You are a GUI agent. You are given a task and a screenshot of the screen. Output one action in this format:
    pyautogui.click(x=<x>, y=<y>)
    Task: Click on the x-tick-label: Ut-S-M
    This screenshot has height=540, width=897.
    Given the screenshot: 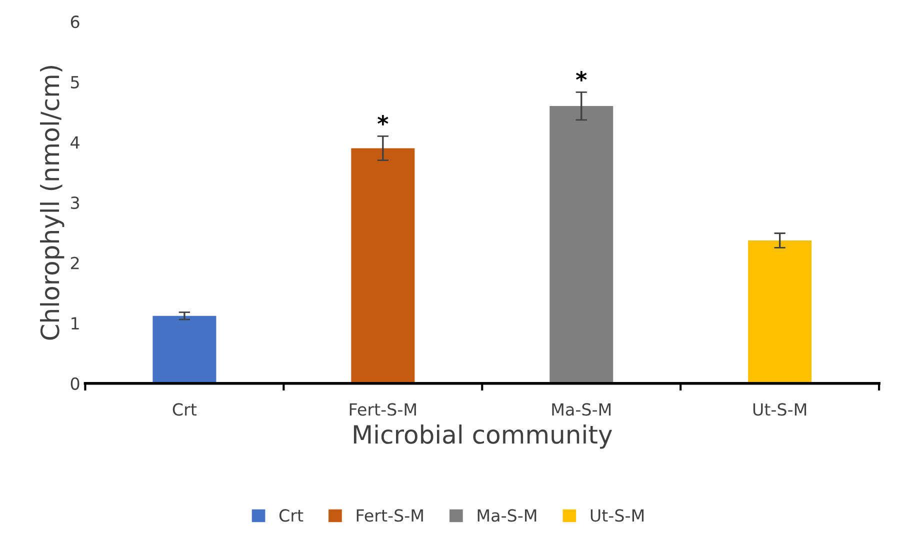 What is the action you would take?
    pyautogui.click(x=779, y=409)
    